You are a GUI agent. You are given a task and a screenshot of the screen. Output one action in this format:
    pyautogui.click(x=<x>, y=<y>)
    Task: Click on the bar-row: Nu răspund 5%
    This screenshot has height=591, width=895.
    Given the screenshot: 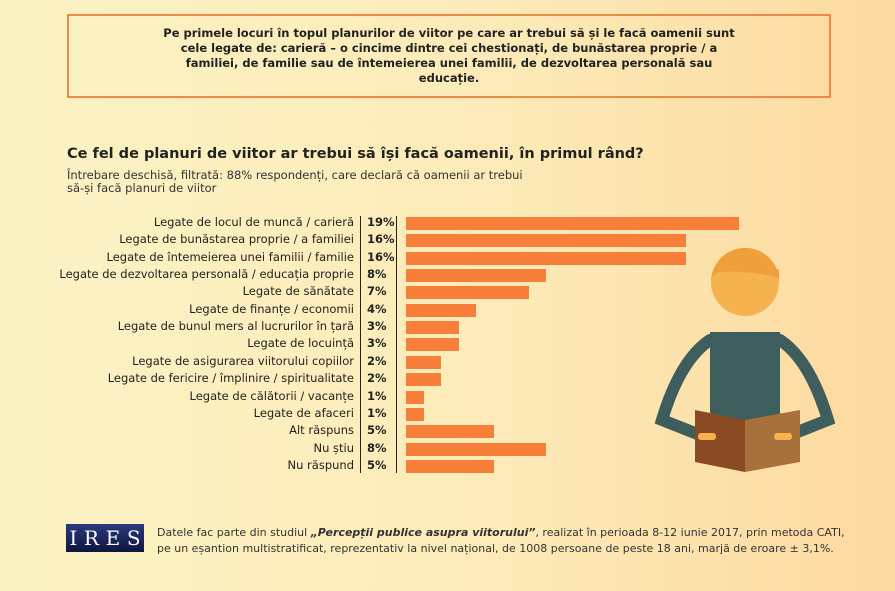 What is the action you would take?
    pyautogui.click(x=447, y=466)
    